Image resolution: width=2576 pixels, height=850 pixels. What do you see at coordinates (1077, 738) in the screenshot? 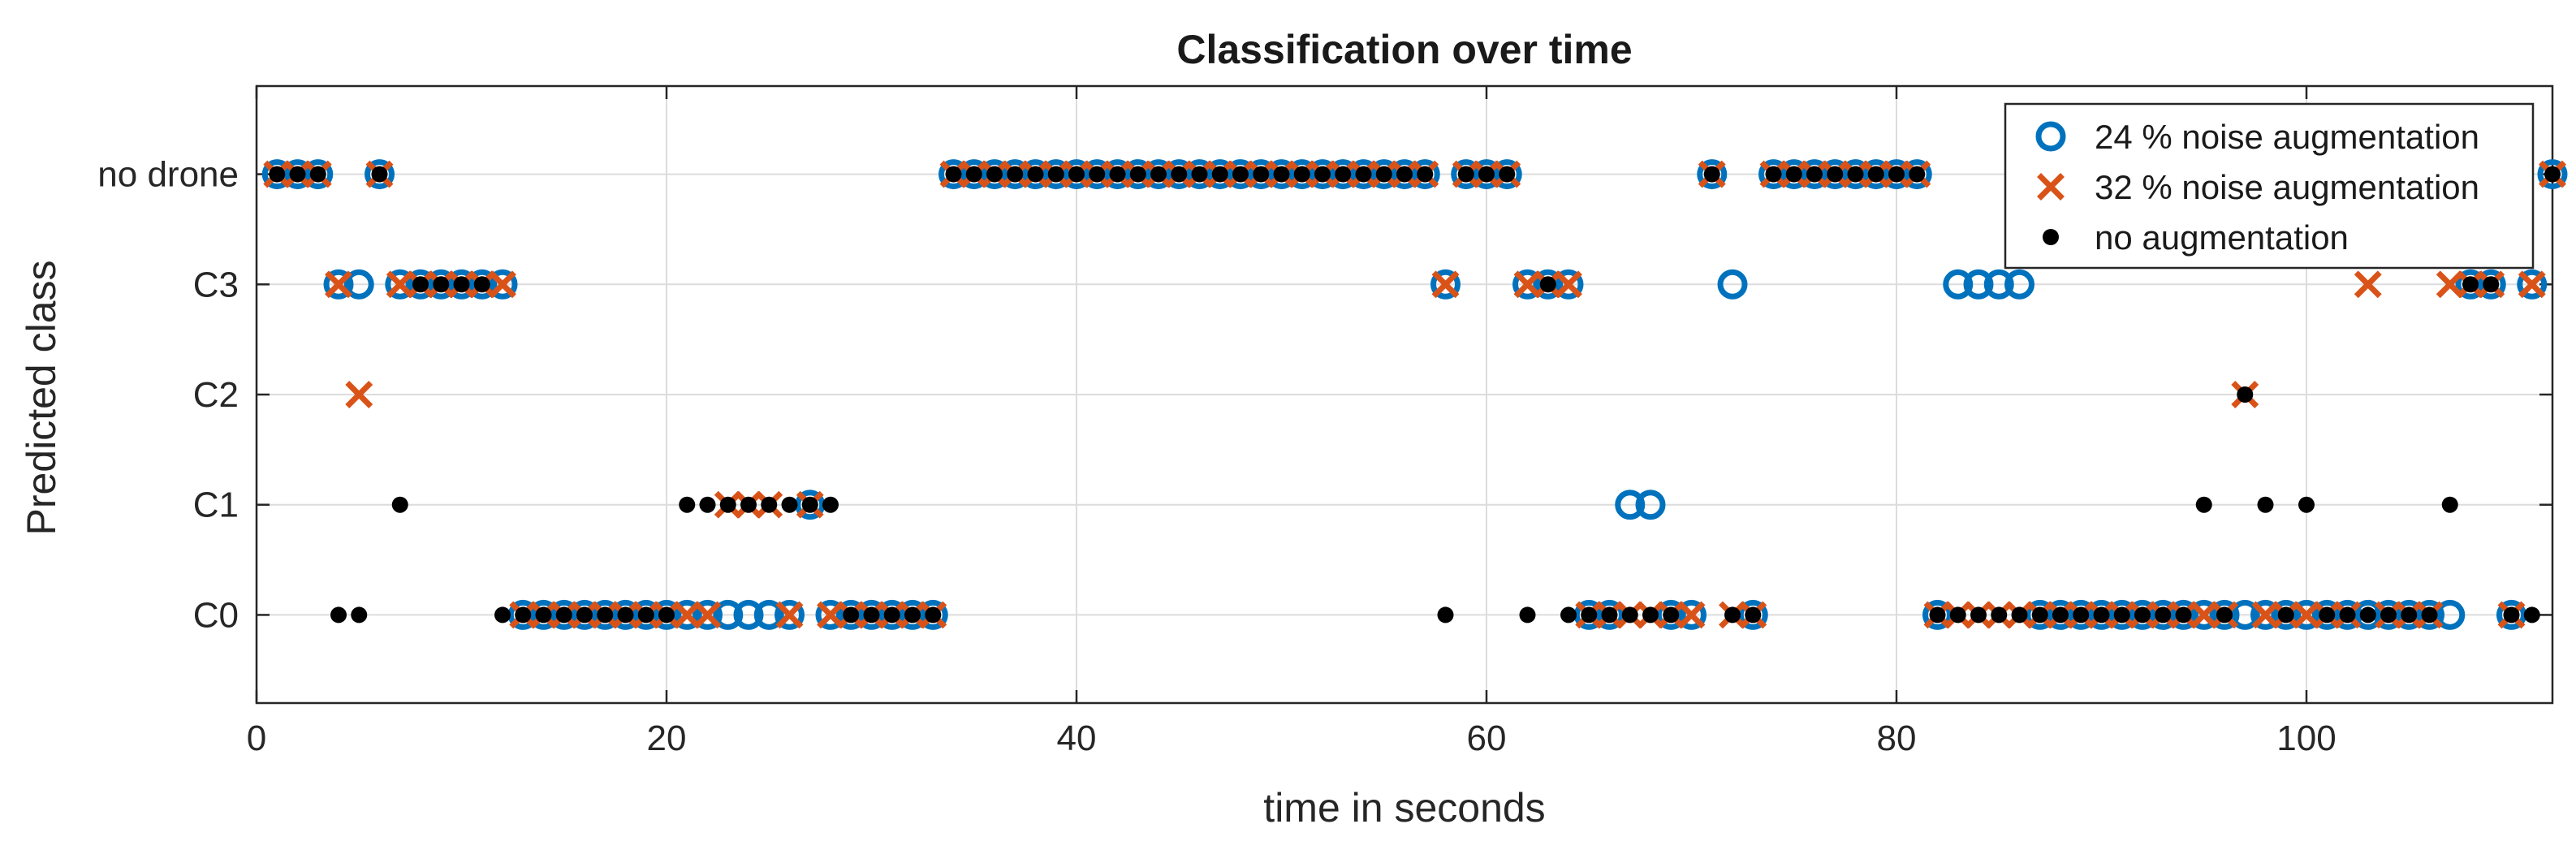
I see `x-tick-label: 40` at bounding box center [1077, 738].